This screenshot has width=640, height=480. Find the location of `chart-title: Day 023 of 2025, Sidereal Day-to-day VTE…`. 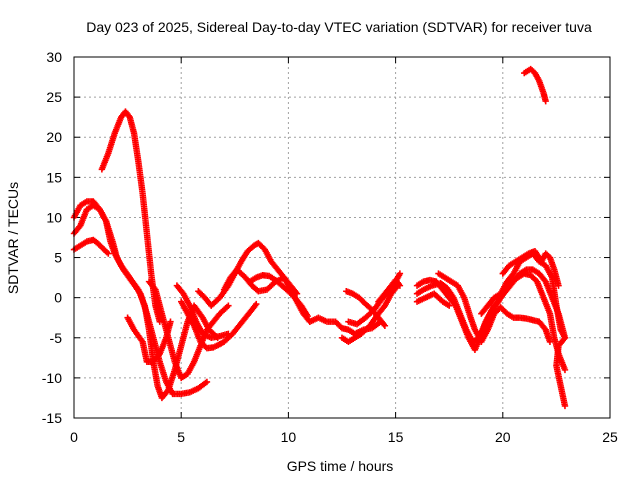

chart-title: Day 023 of 2025, Sidereal Day-to-day VTE… is located at coordinates (339, 27).